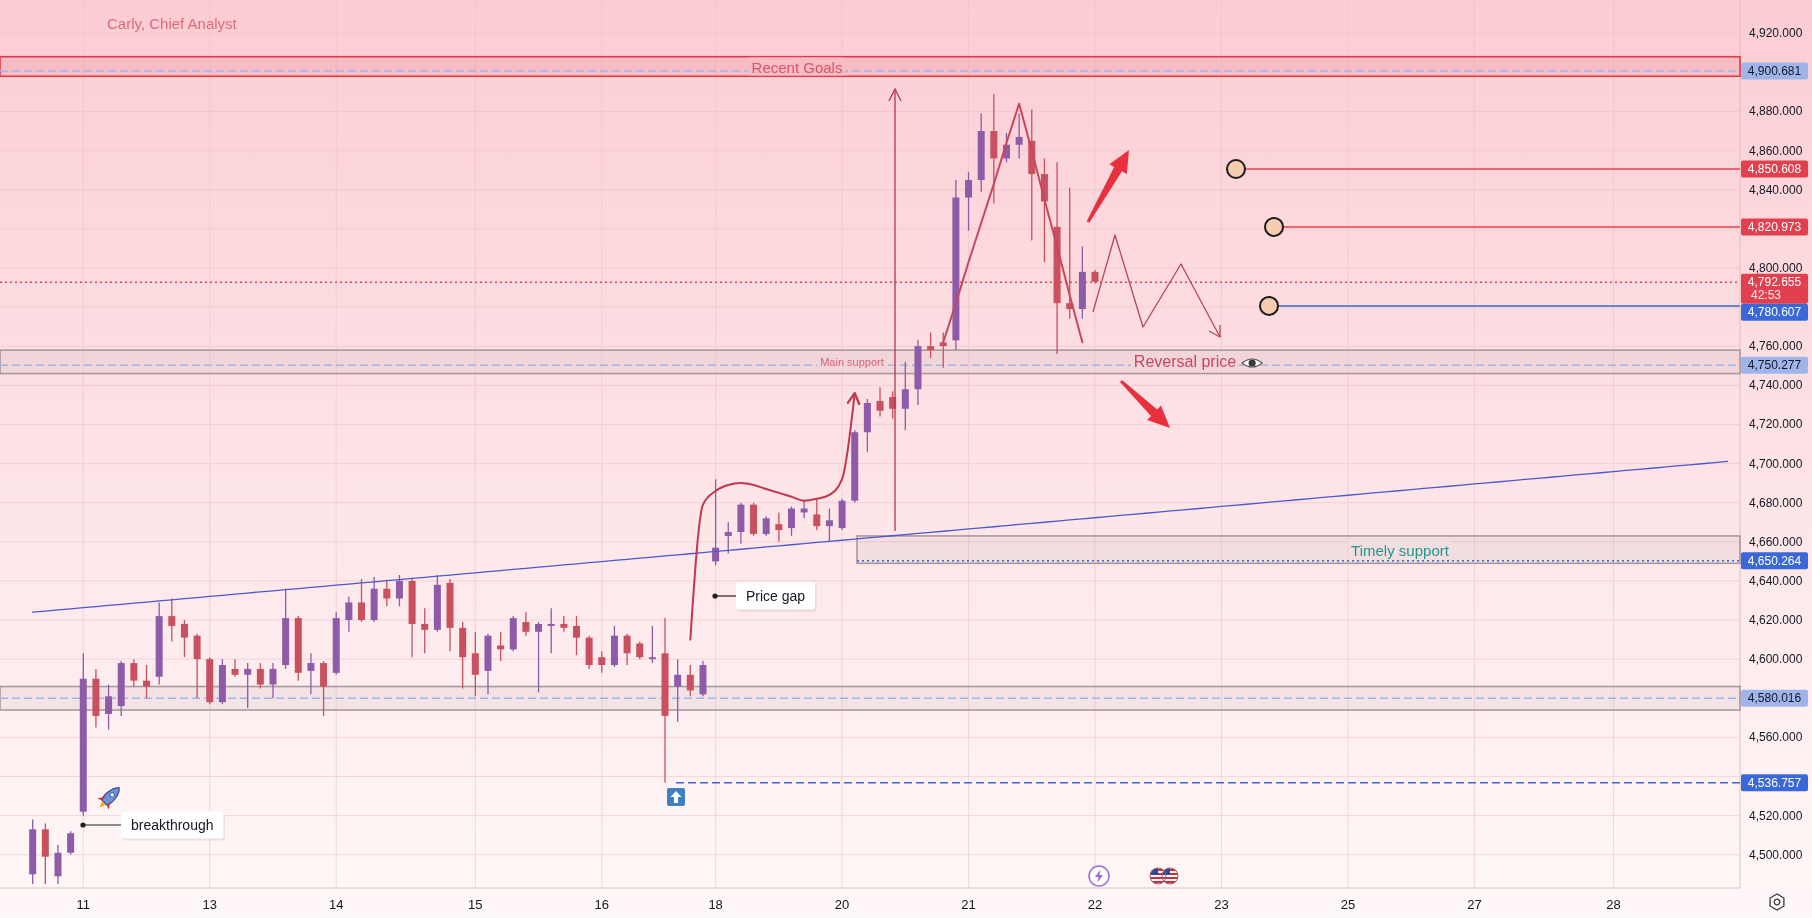  Describe the element at coordinates (1776, 385) in the screenshot. I see `y-tick-label: 4,740.000` at that location.